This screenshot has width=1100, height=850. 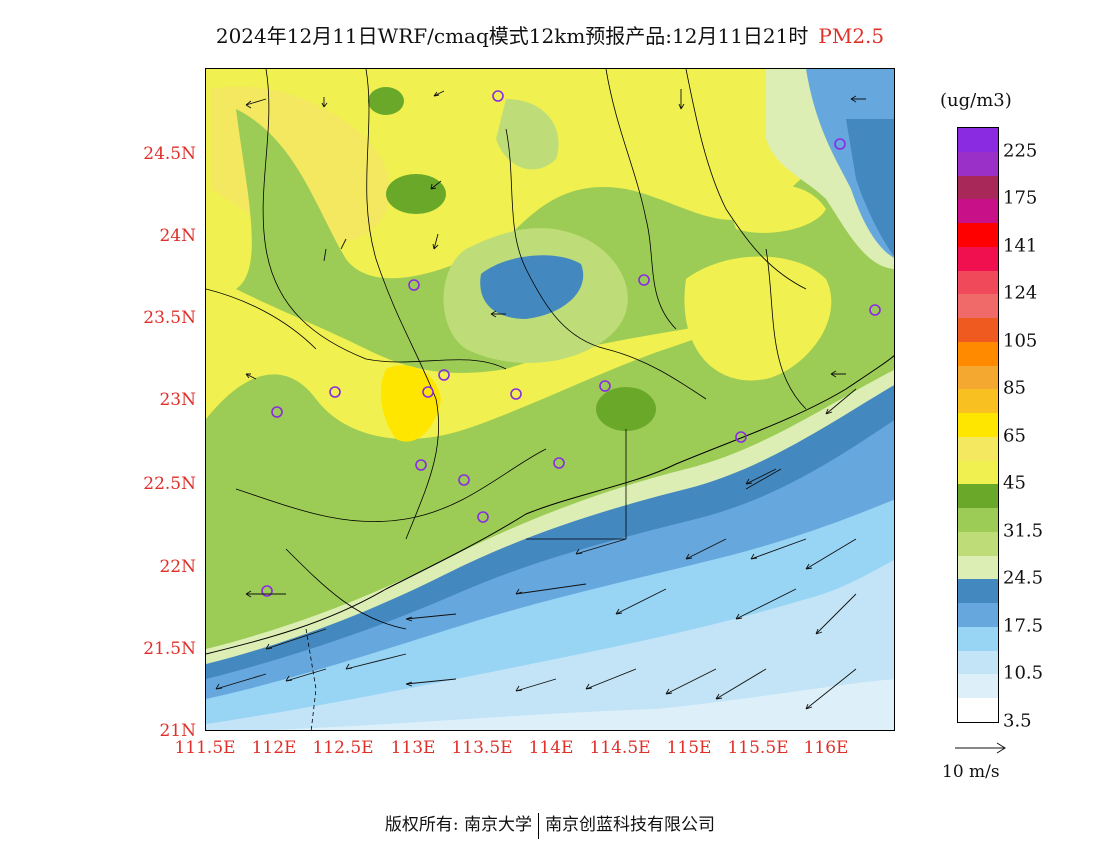 What do you see at coordinates (1023, 578) in the screenshot?
I see `legend-label: 24.5` at bounding box center [1023, 578].